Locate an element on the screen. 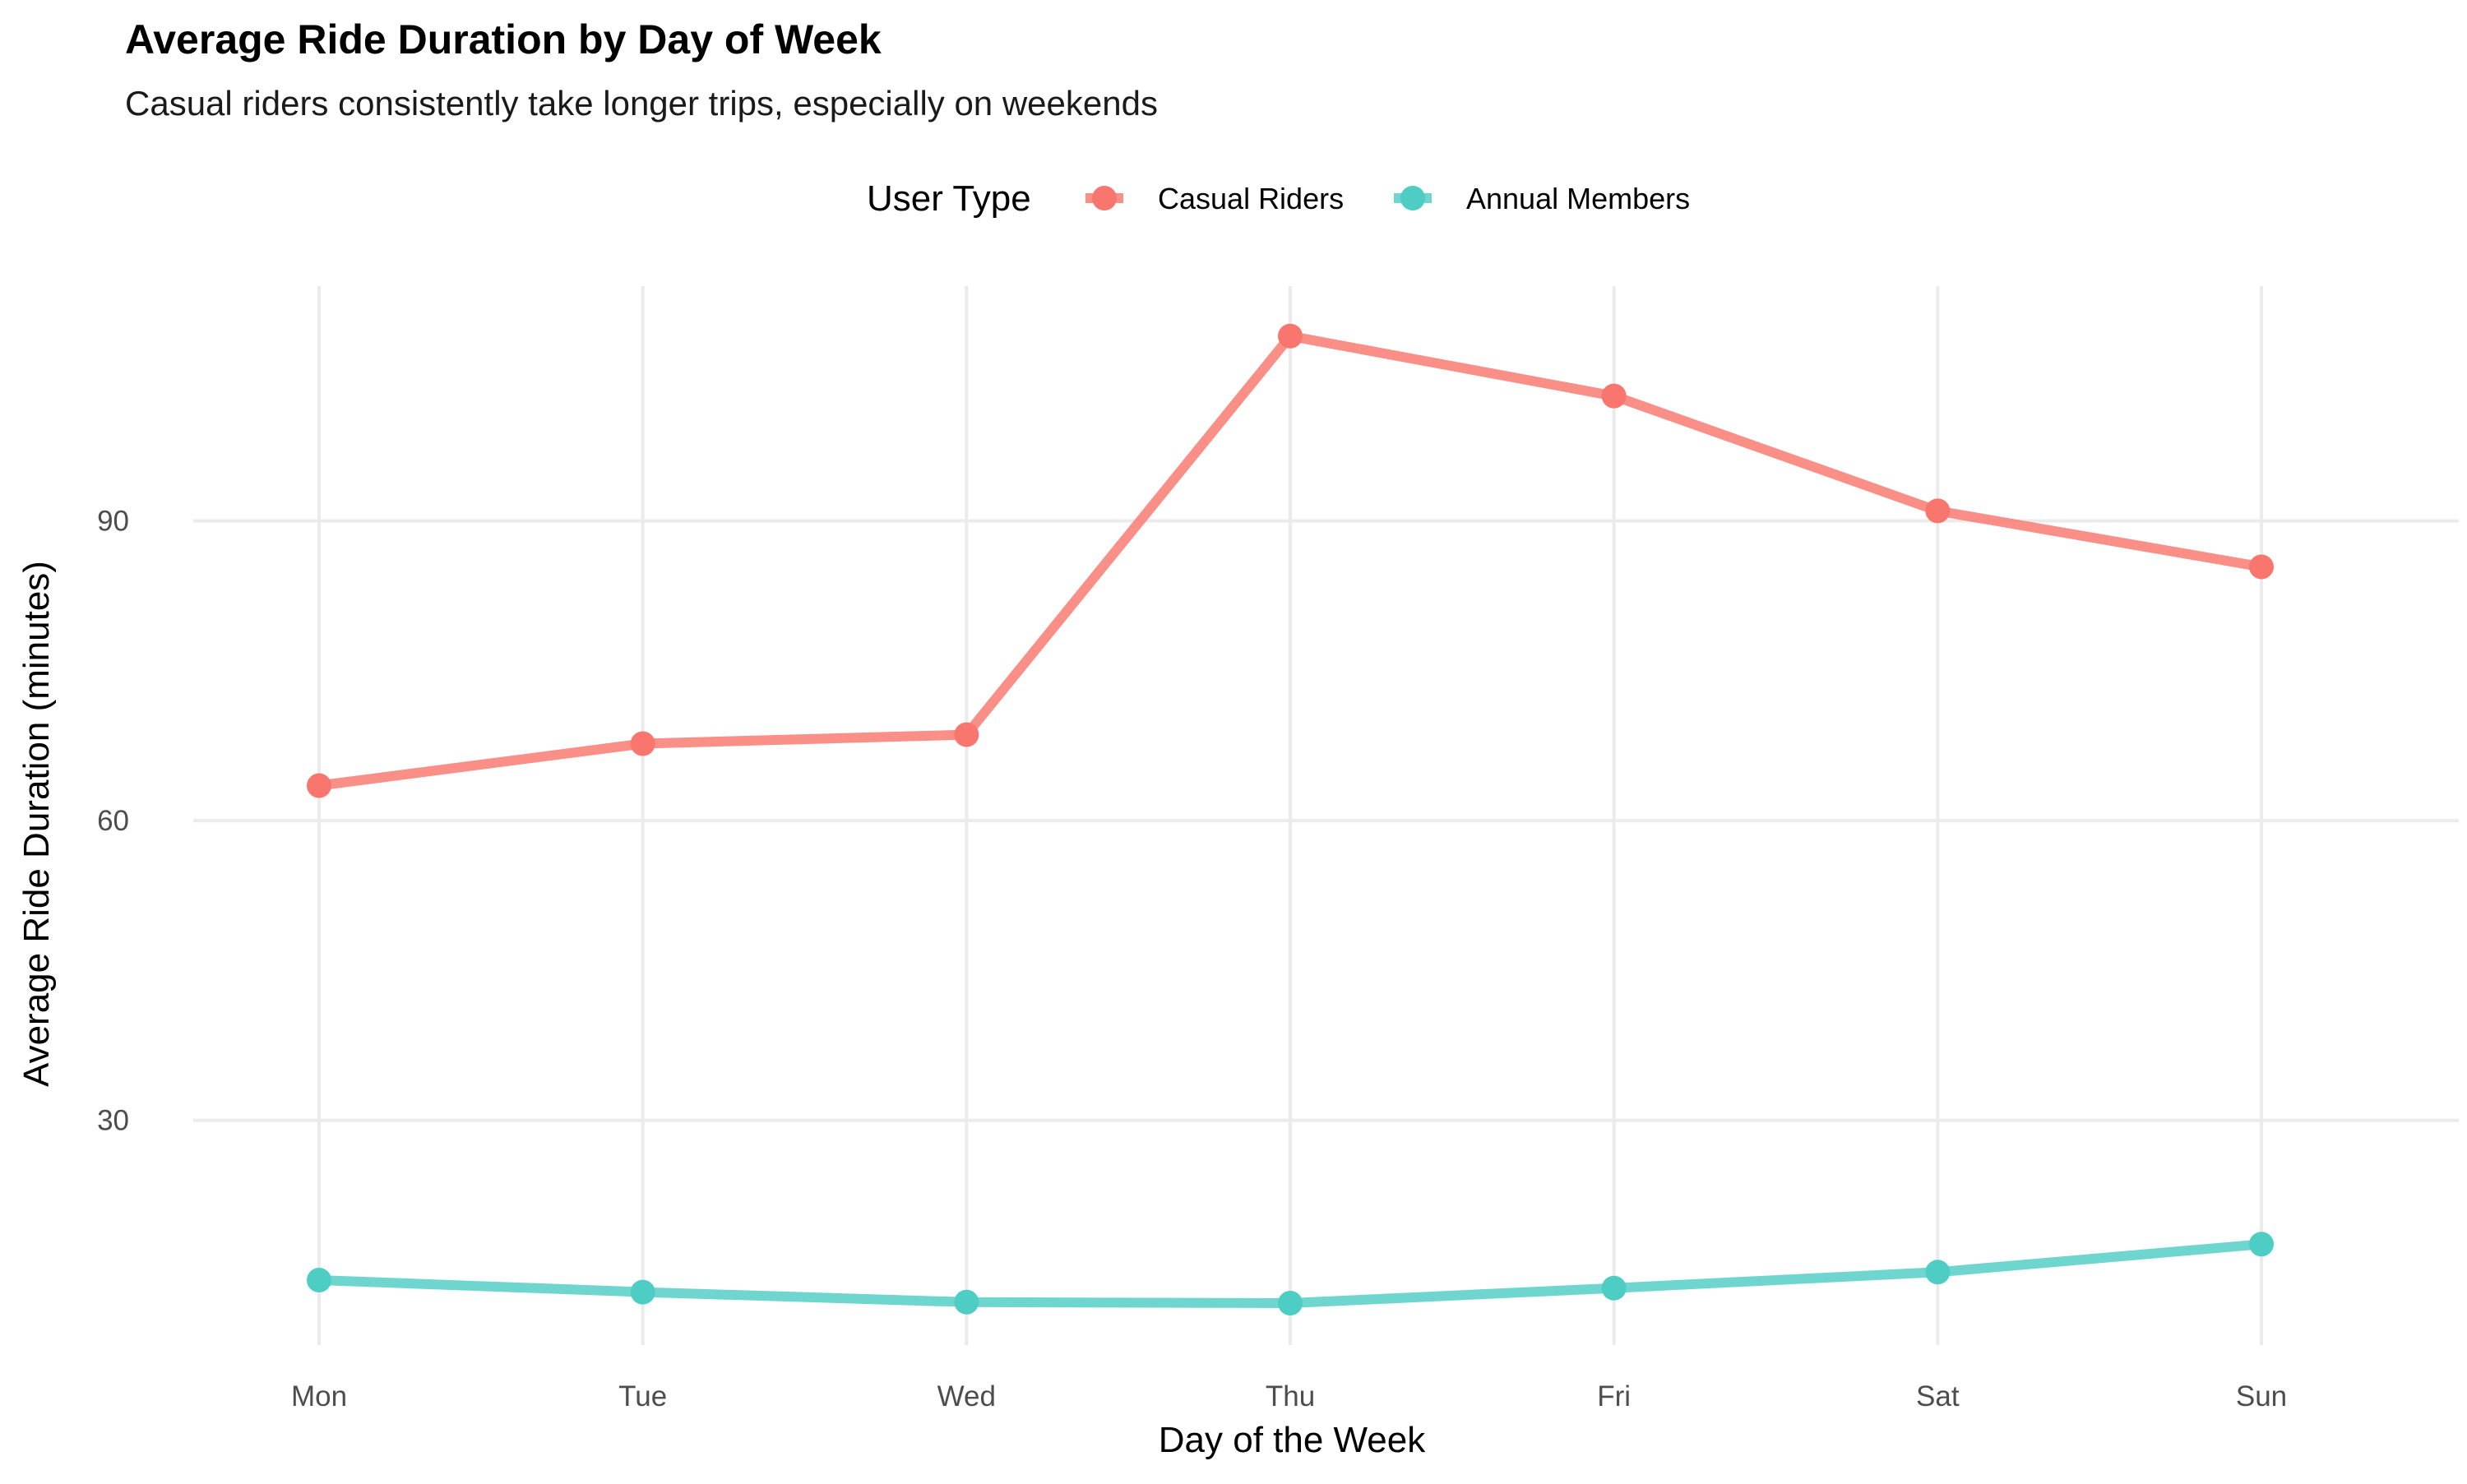  legend-items: Casual Riders Annual Members is located at coordinates (1387, 199).